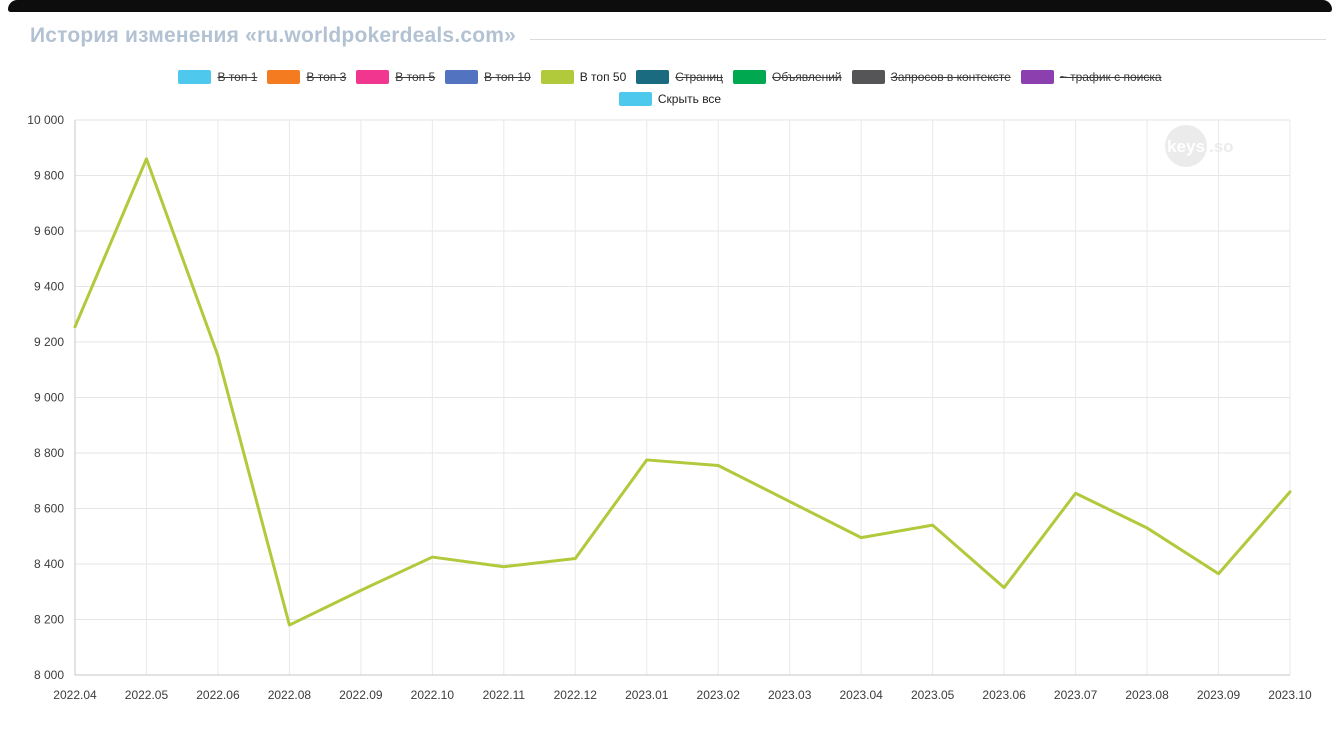 This screenshot has width=1340, height=737. What do you see at coordinates (218, 695) in the screenshot?
I see `x-tick-label: 2022.06` at bounding box center [218, 695].